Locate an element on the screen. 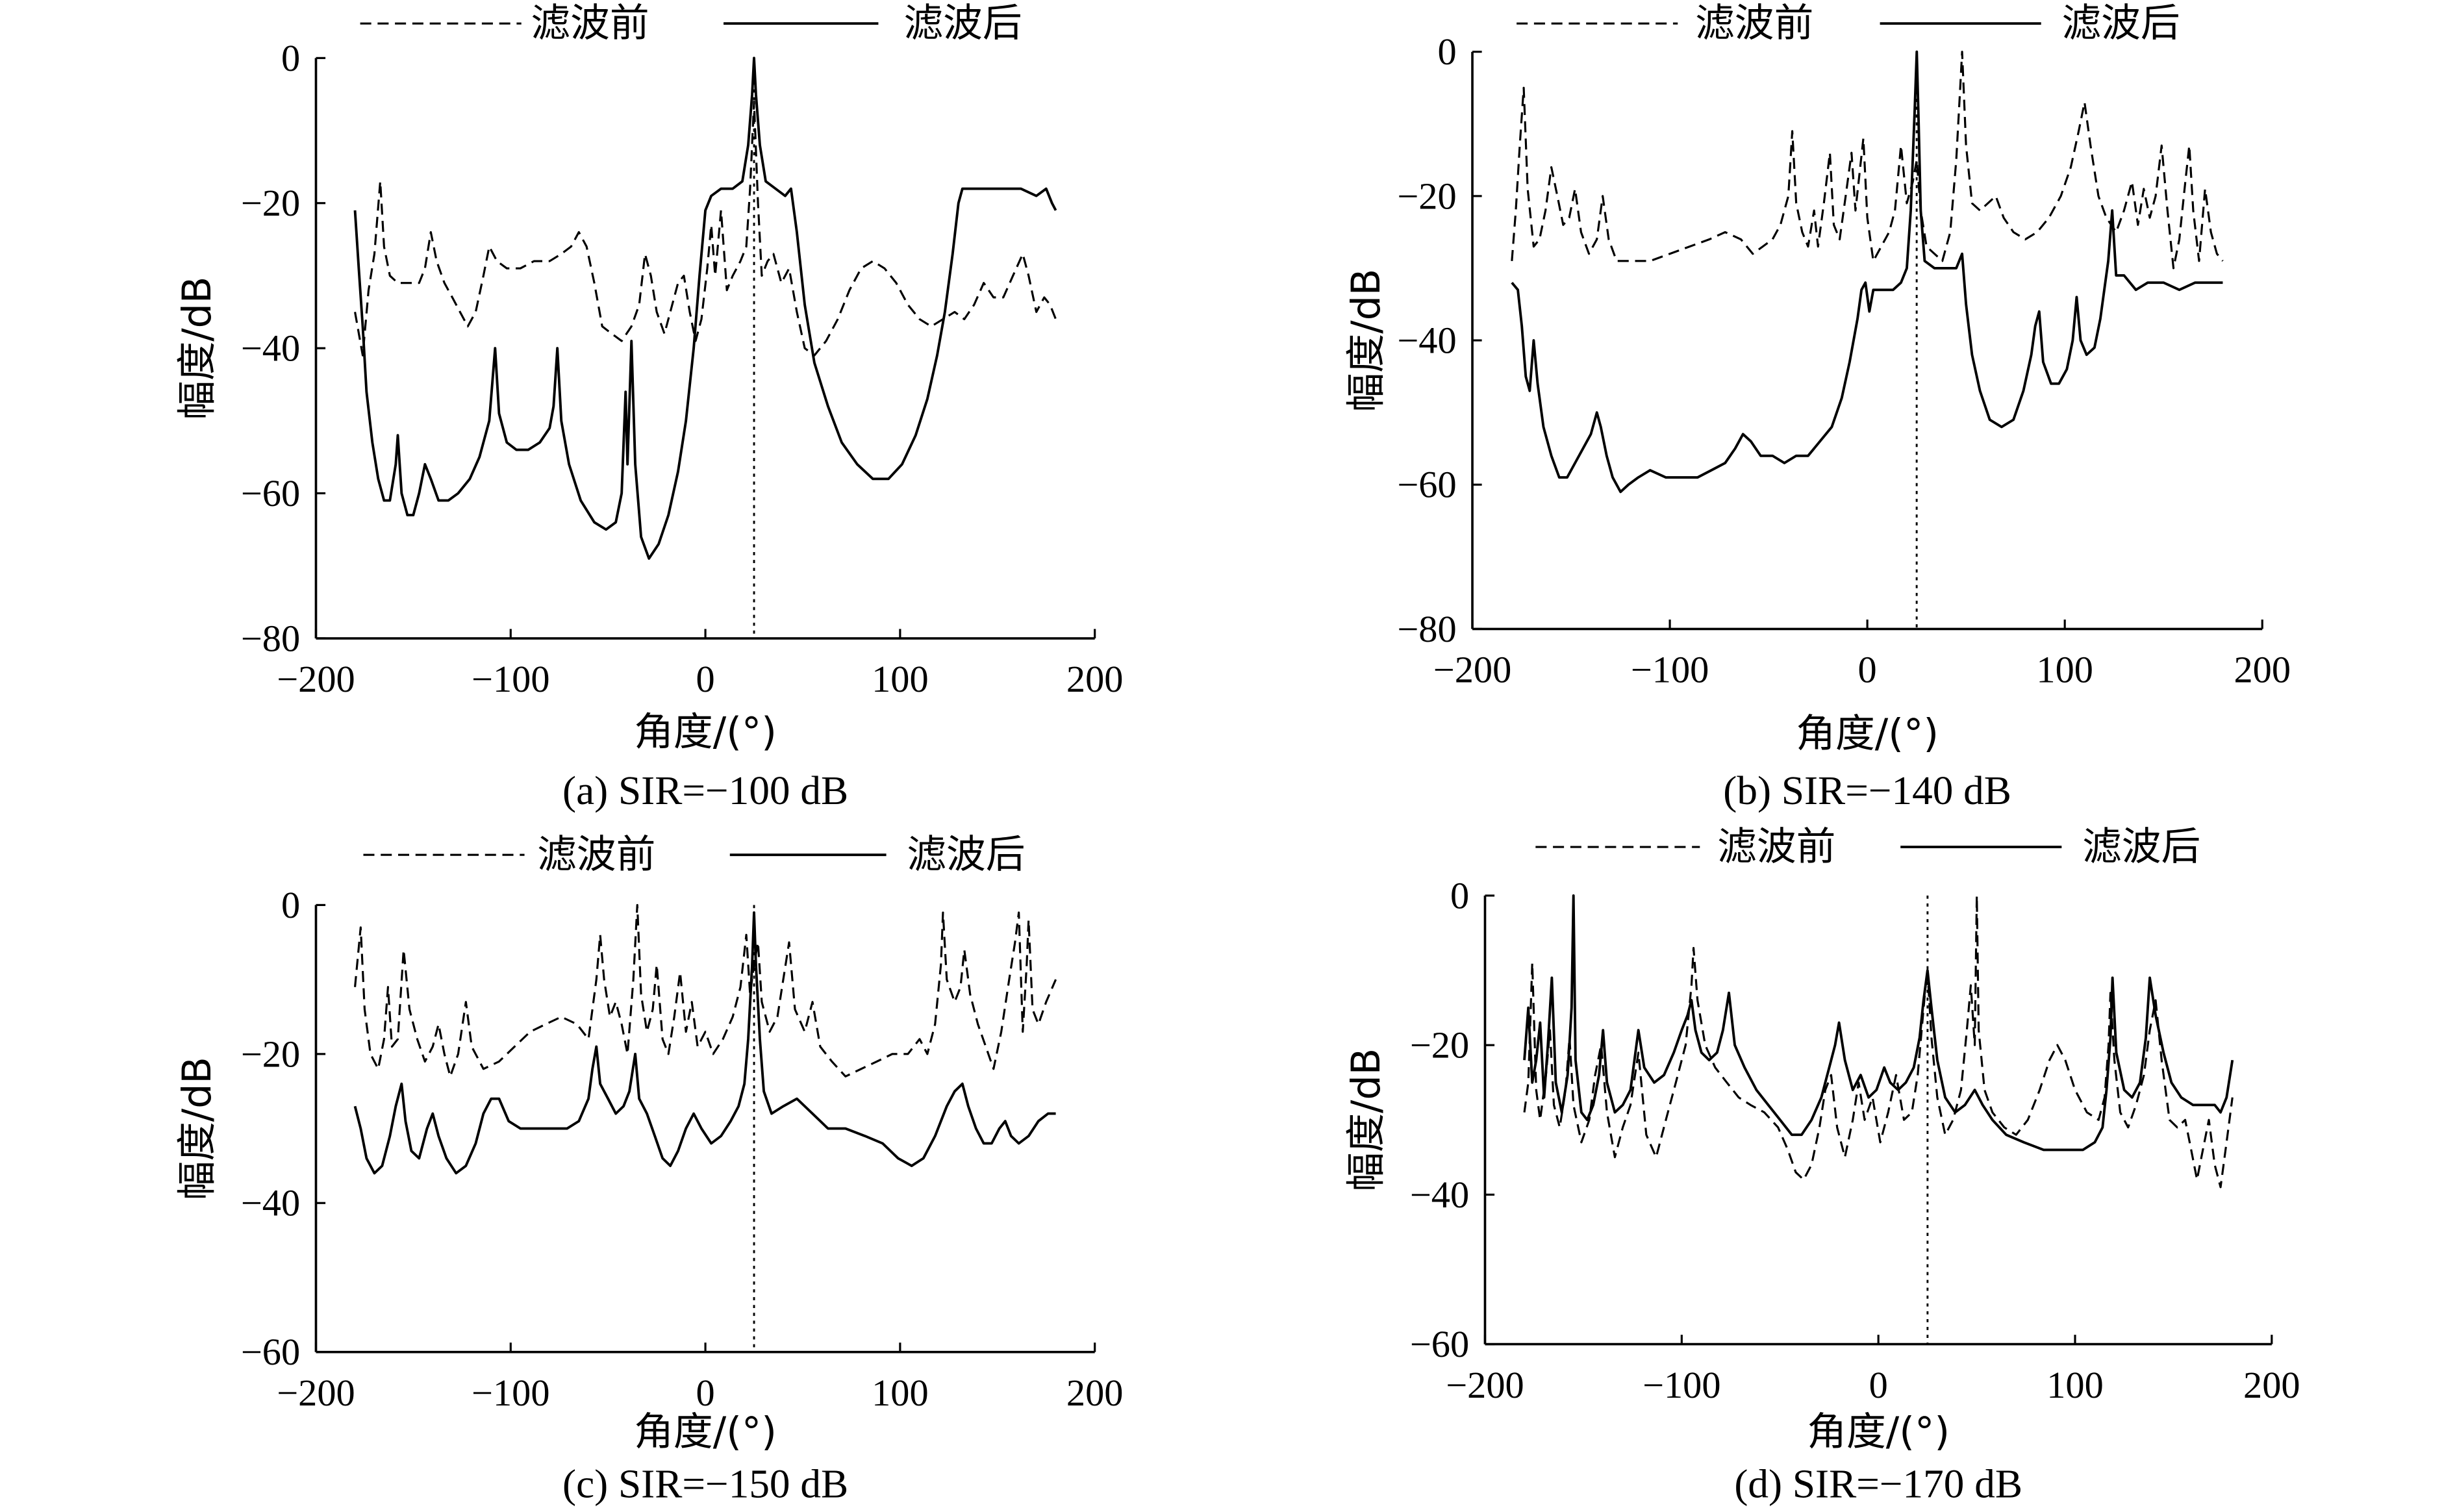 The height and width of the screenshot is (1512, 2455). subplot-caption: (b) SIR=−140 dB is located at coordinates (1867, 791).